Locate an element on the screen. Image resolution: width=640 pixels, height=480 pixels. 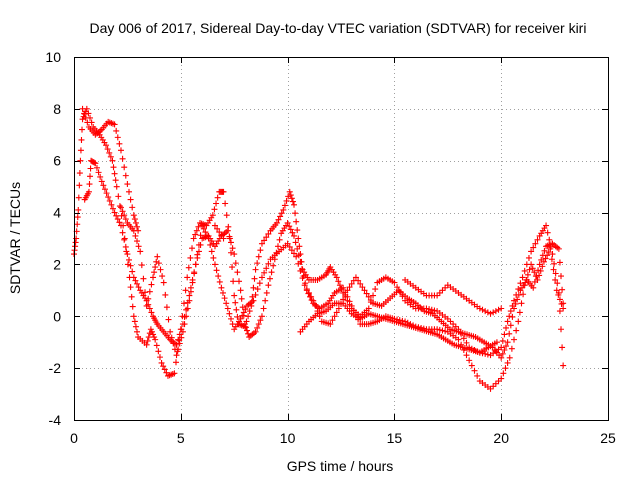
y-tick-label: 10 is located at coordinates (53, 57).